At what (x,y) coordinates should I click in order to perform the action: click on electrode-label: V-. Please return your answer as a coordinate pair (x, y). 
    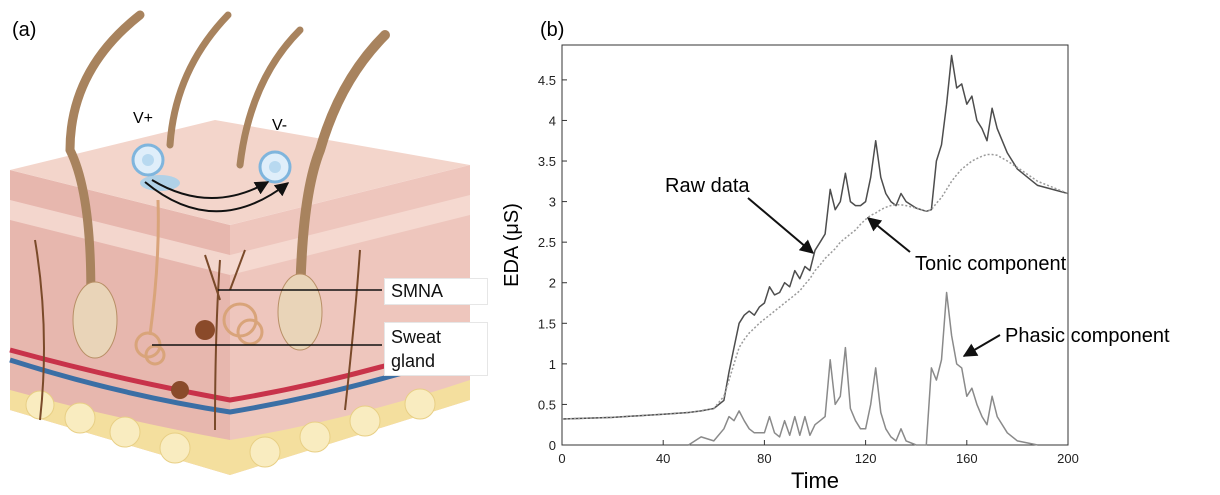
    Looking at the image, I should click on (279, 125).